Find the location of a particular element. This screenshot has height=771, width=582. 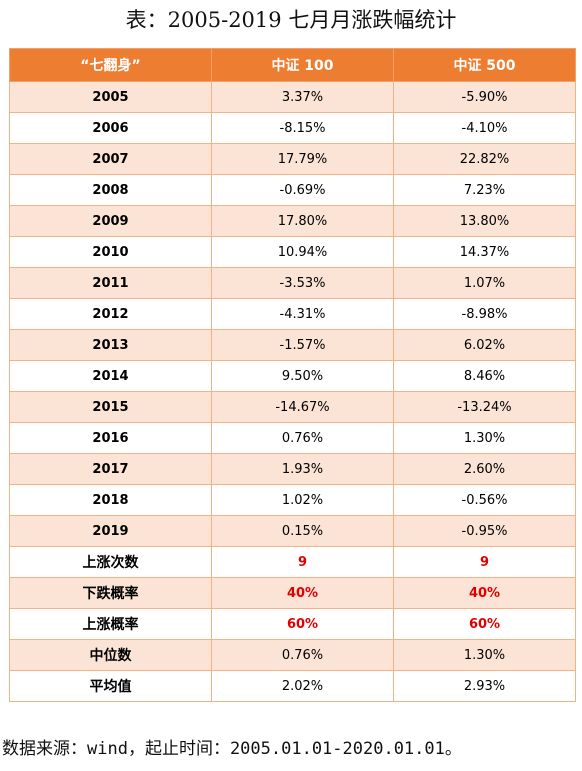

csi500-cell: 9 is located at coordinates (484, 562).